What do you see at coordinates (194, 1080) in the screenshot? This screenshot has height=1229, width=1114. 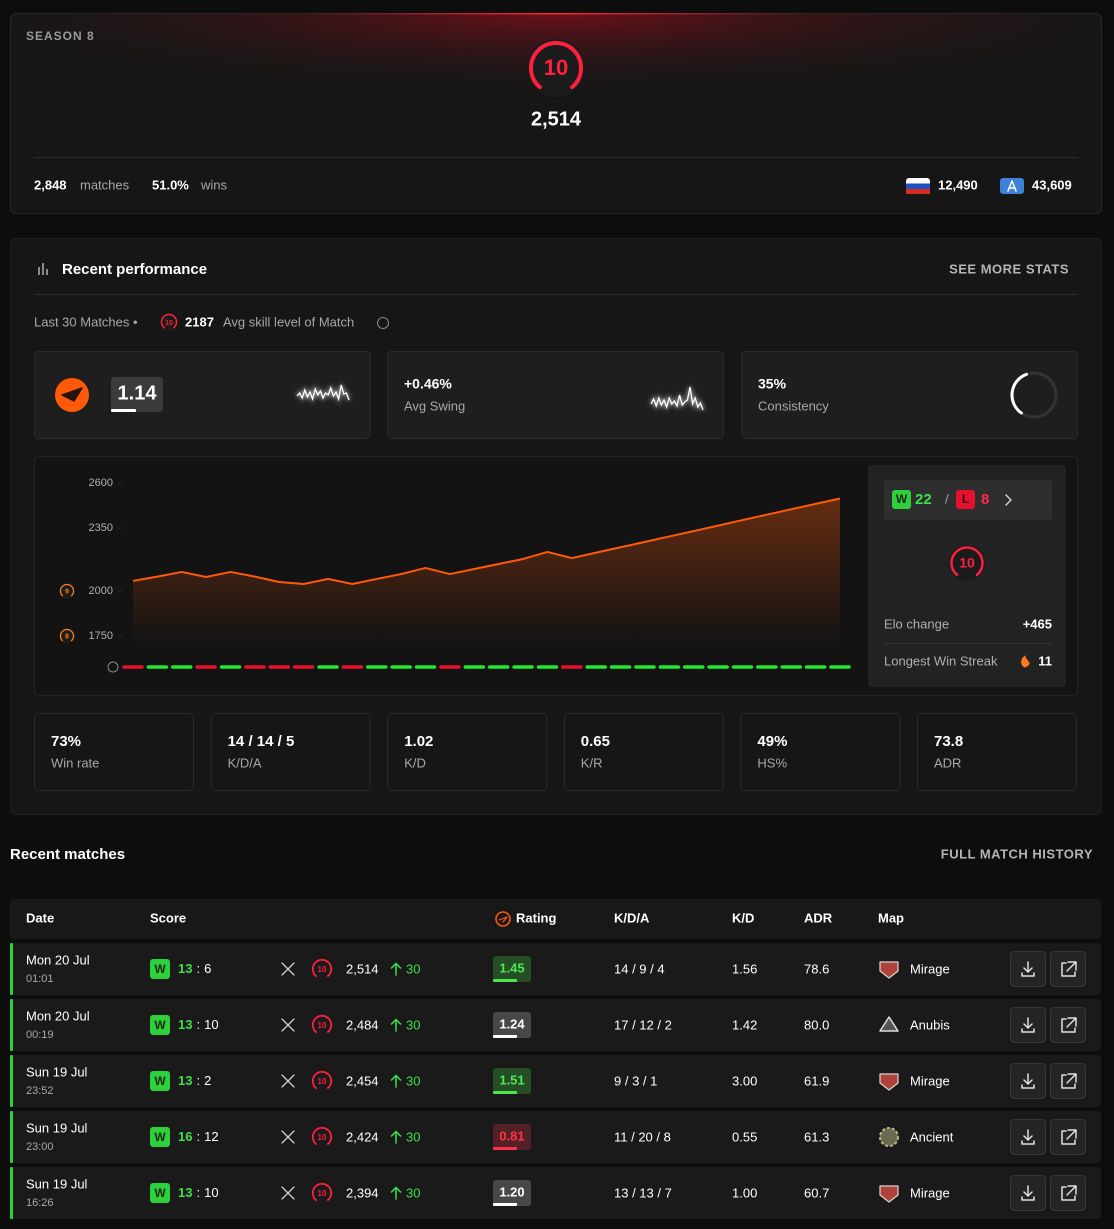 I see `score: 13:2` at bounding box center [194, 1080].